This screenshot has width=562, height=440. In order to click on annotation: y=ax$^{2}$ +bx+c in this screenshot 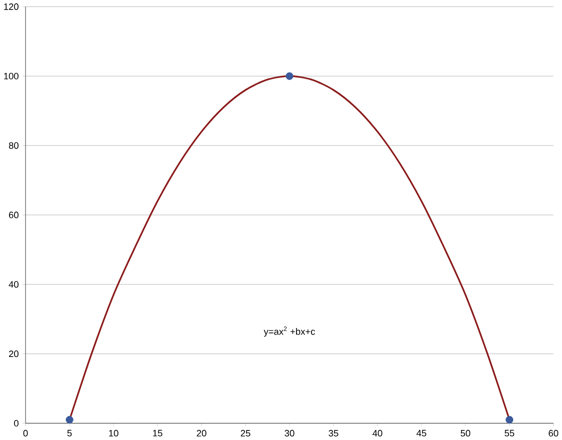, I will do `click(289, 331)`.